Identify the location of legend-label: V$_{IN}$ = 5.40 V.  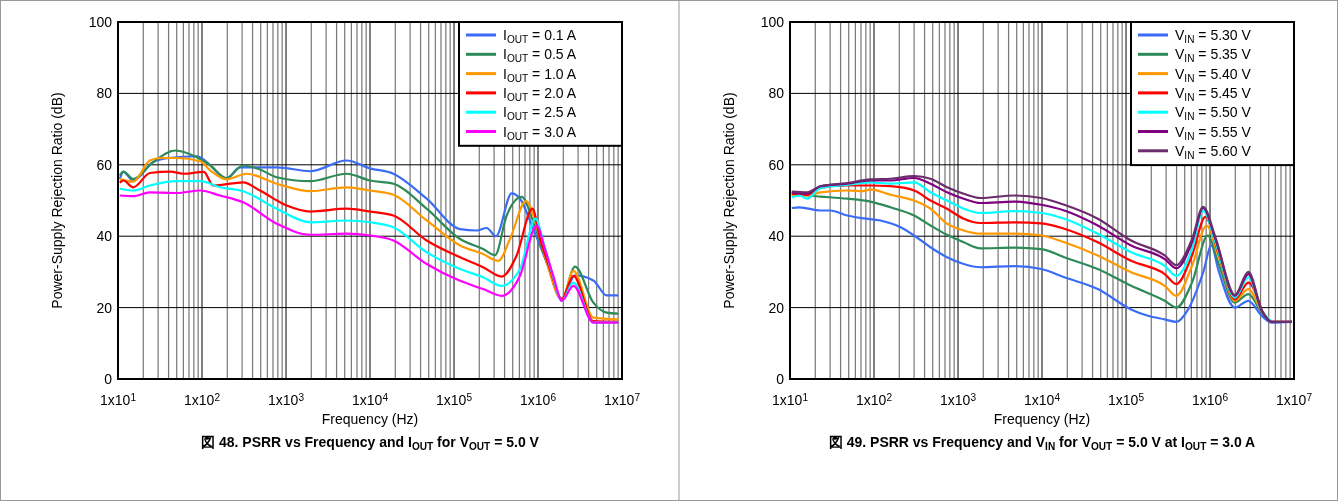
(1213, 74).